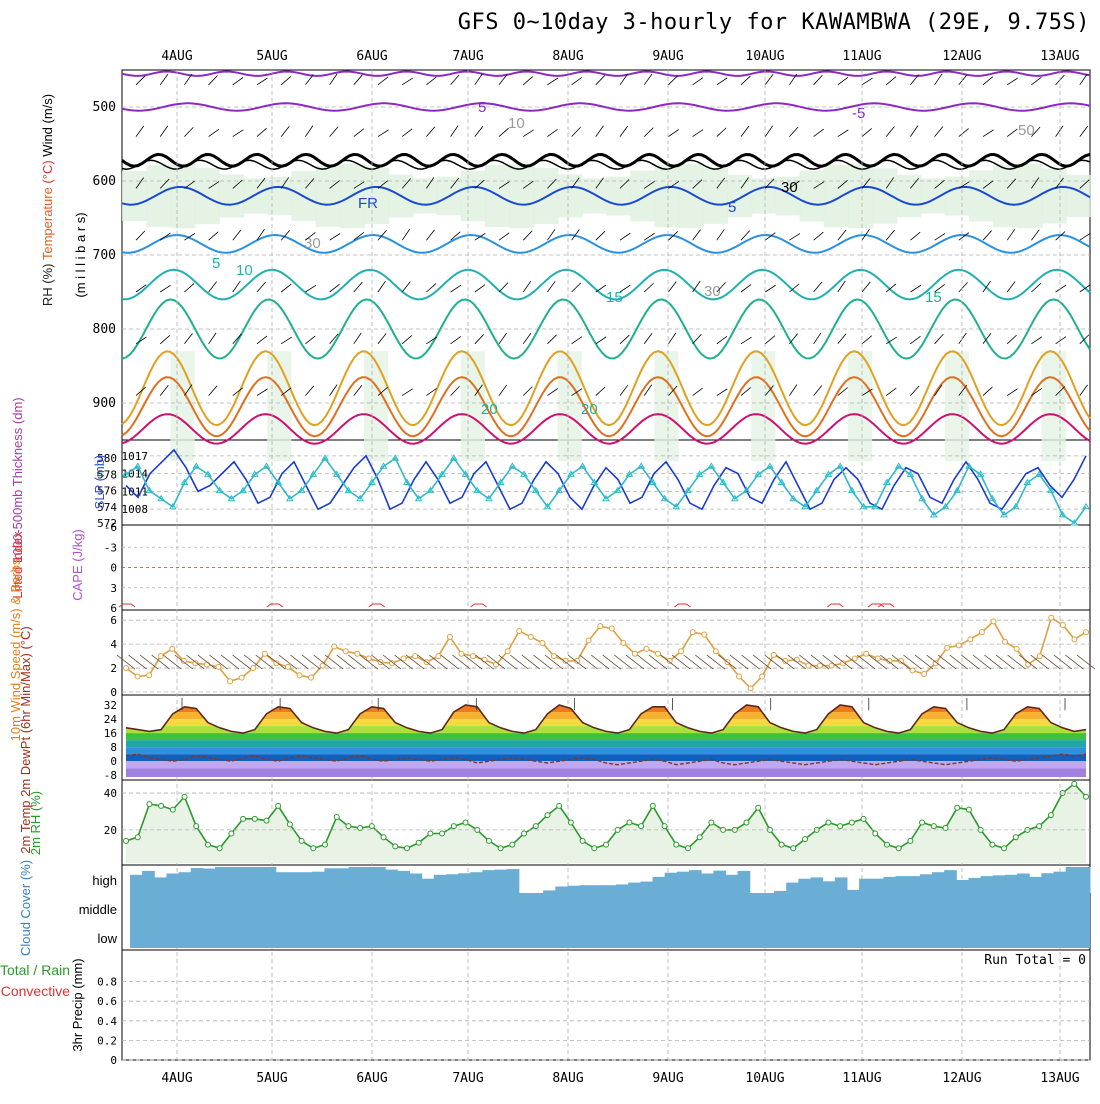  What do you see at coordinates (110, 705) in the screenshot?
I see `temp-tick-label: 32` at bounding box center [110, 705].